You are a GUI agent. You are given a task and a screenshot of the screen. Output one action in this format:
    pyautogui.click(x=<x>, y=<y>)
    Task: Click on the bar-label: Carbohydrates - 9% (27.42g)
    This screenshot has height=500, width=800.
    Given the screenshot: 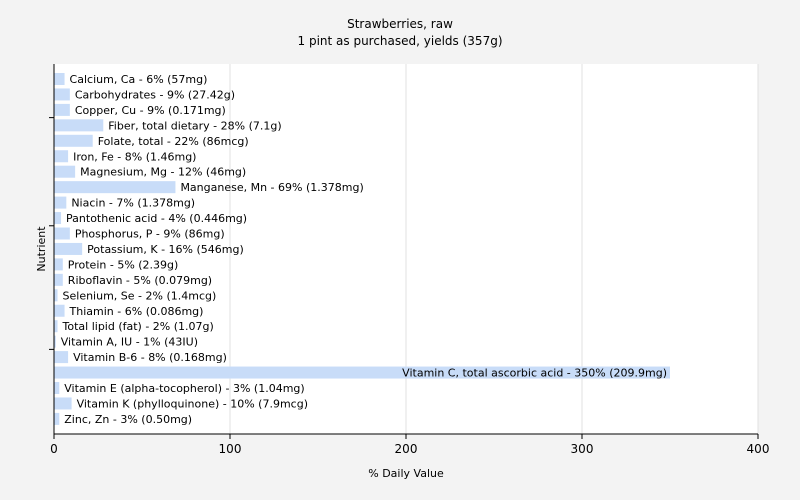 What is the action you would take?
    pyautogui.click(x=155, y=94)
    